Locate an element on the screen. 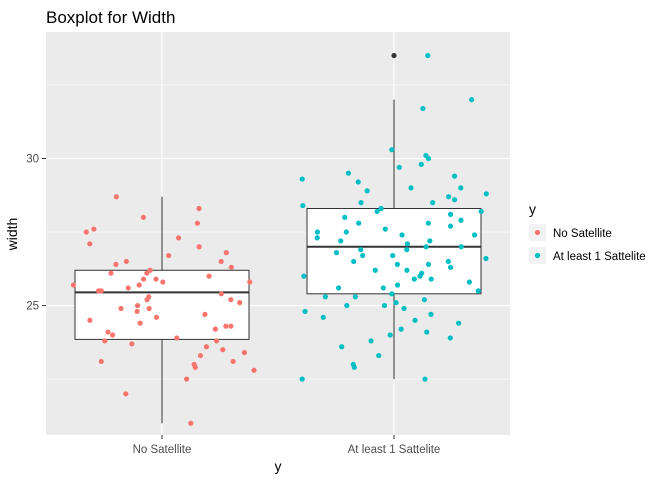 The width and height of the screenshot is (672, 480). legend-title: y is located at coordinates (532, 209).